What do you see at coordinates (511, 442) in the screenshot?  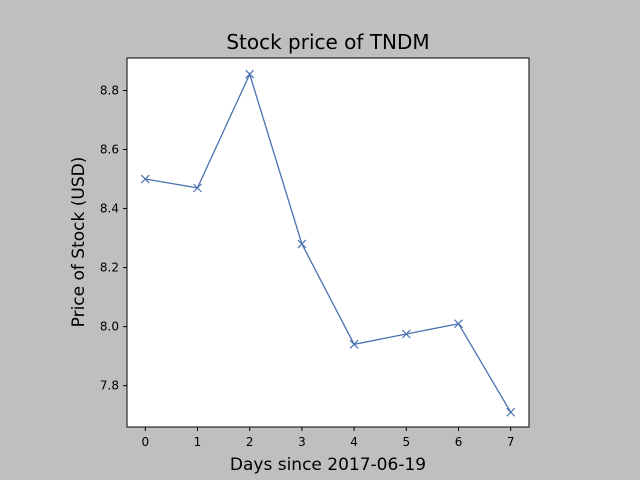 I see `x-tick-label: 7` at bounding box center [511, 442].